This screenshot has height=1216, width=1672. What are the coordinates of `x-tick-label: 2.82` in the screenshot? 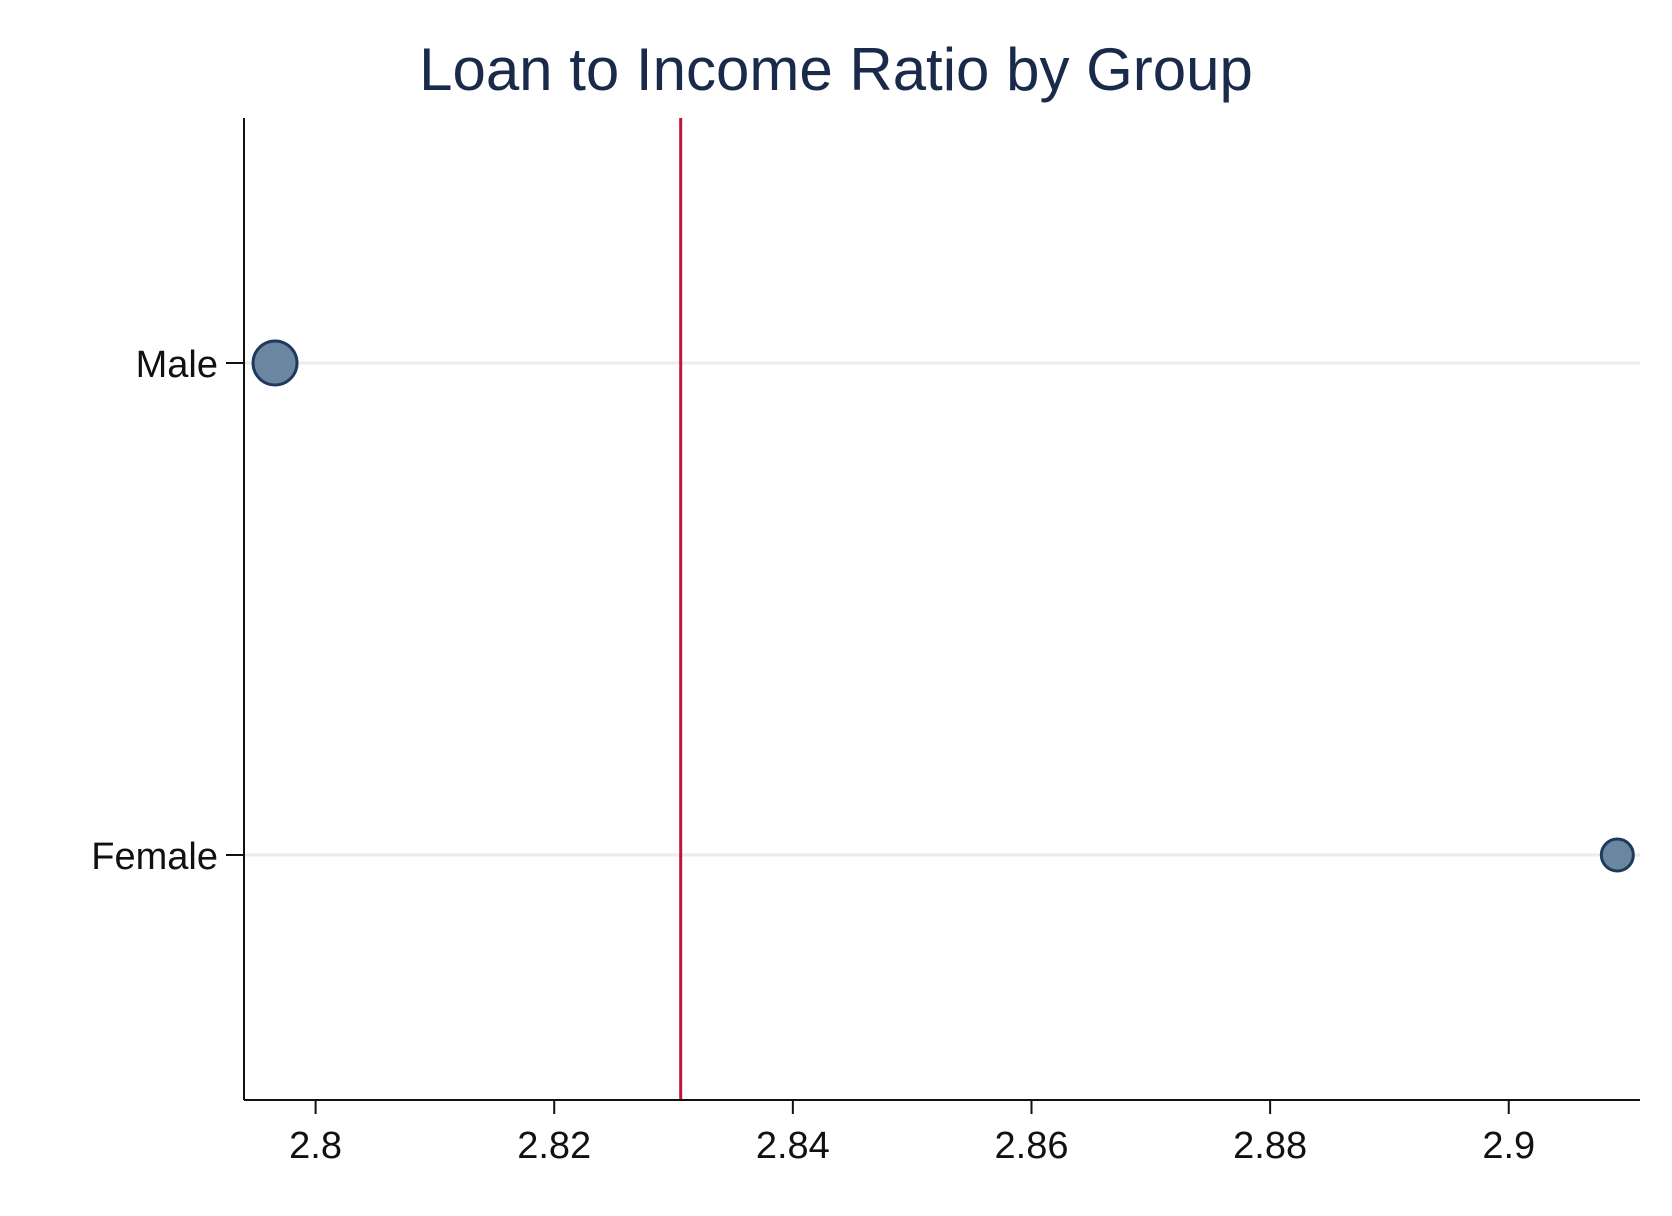 It's located at (554, 1146).